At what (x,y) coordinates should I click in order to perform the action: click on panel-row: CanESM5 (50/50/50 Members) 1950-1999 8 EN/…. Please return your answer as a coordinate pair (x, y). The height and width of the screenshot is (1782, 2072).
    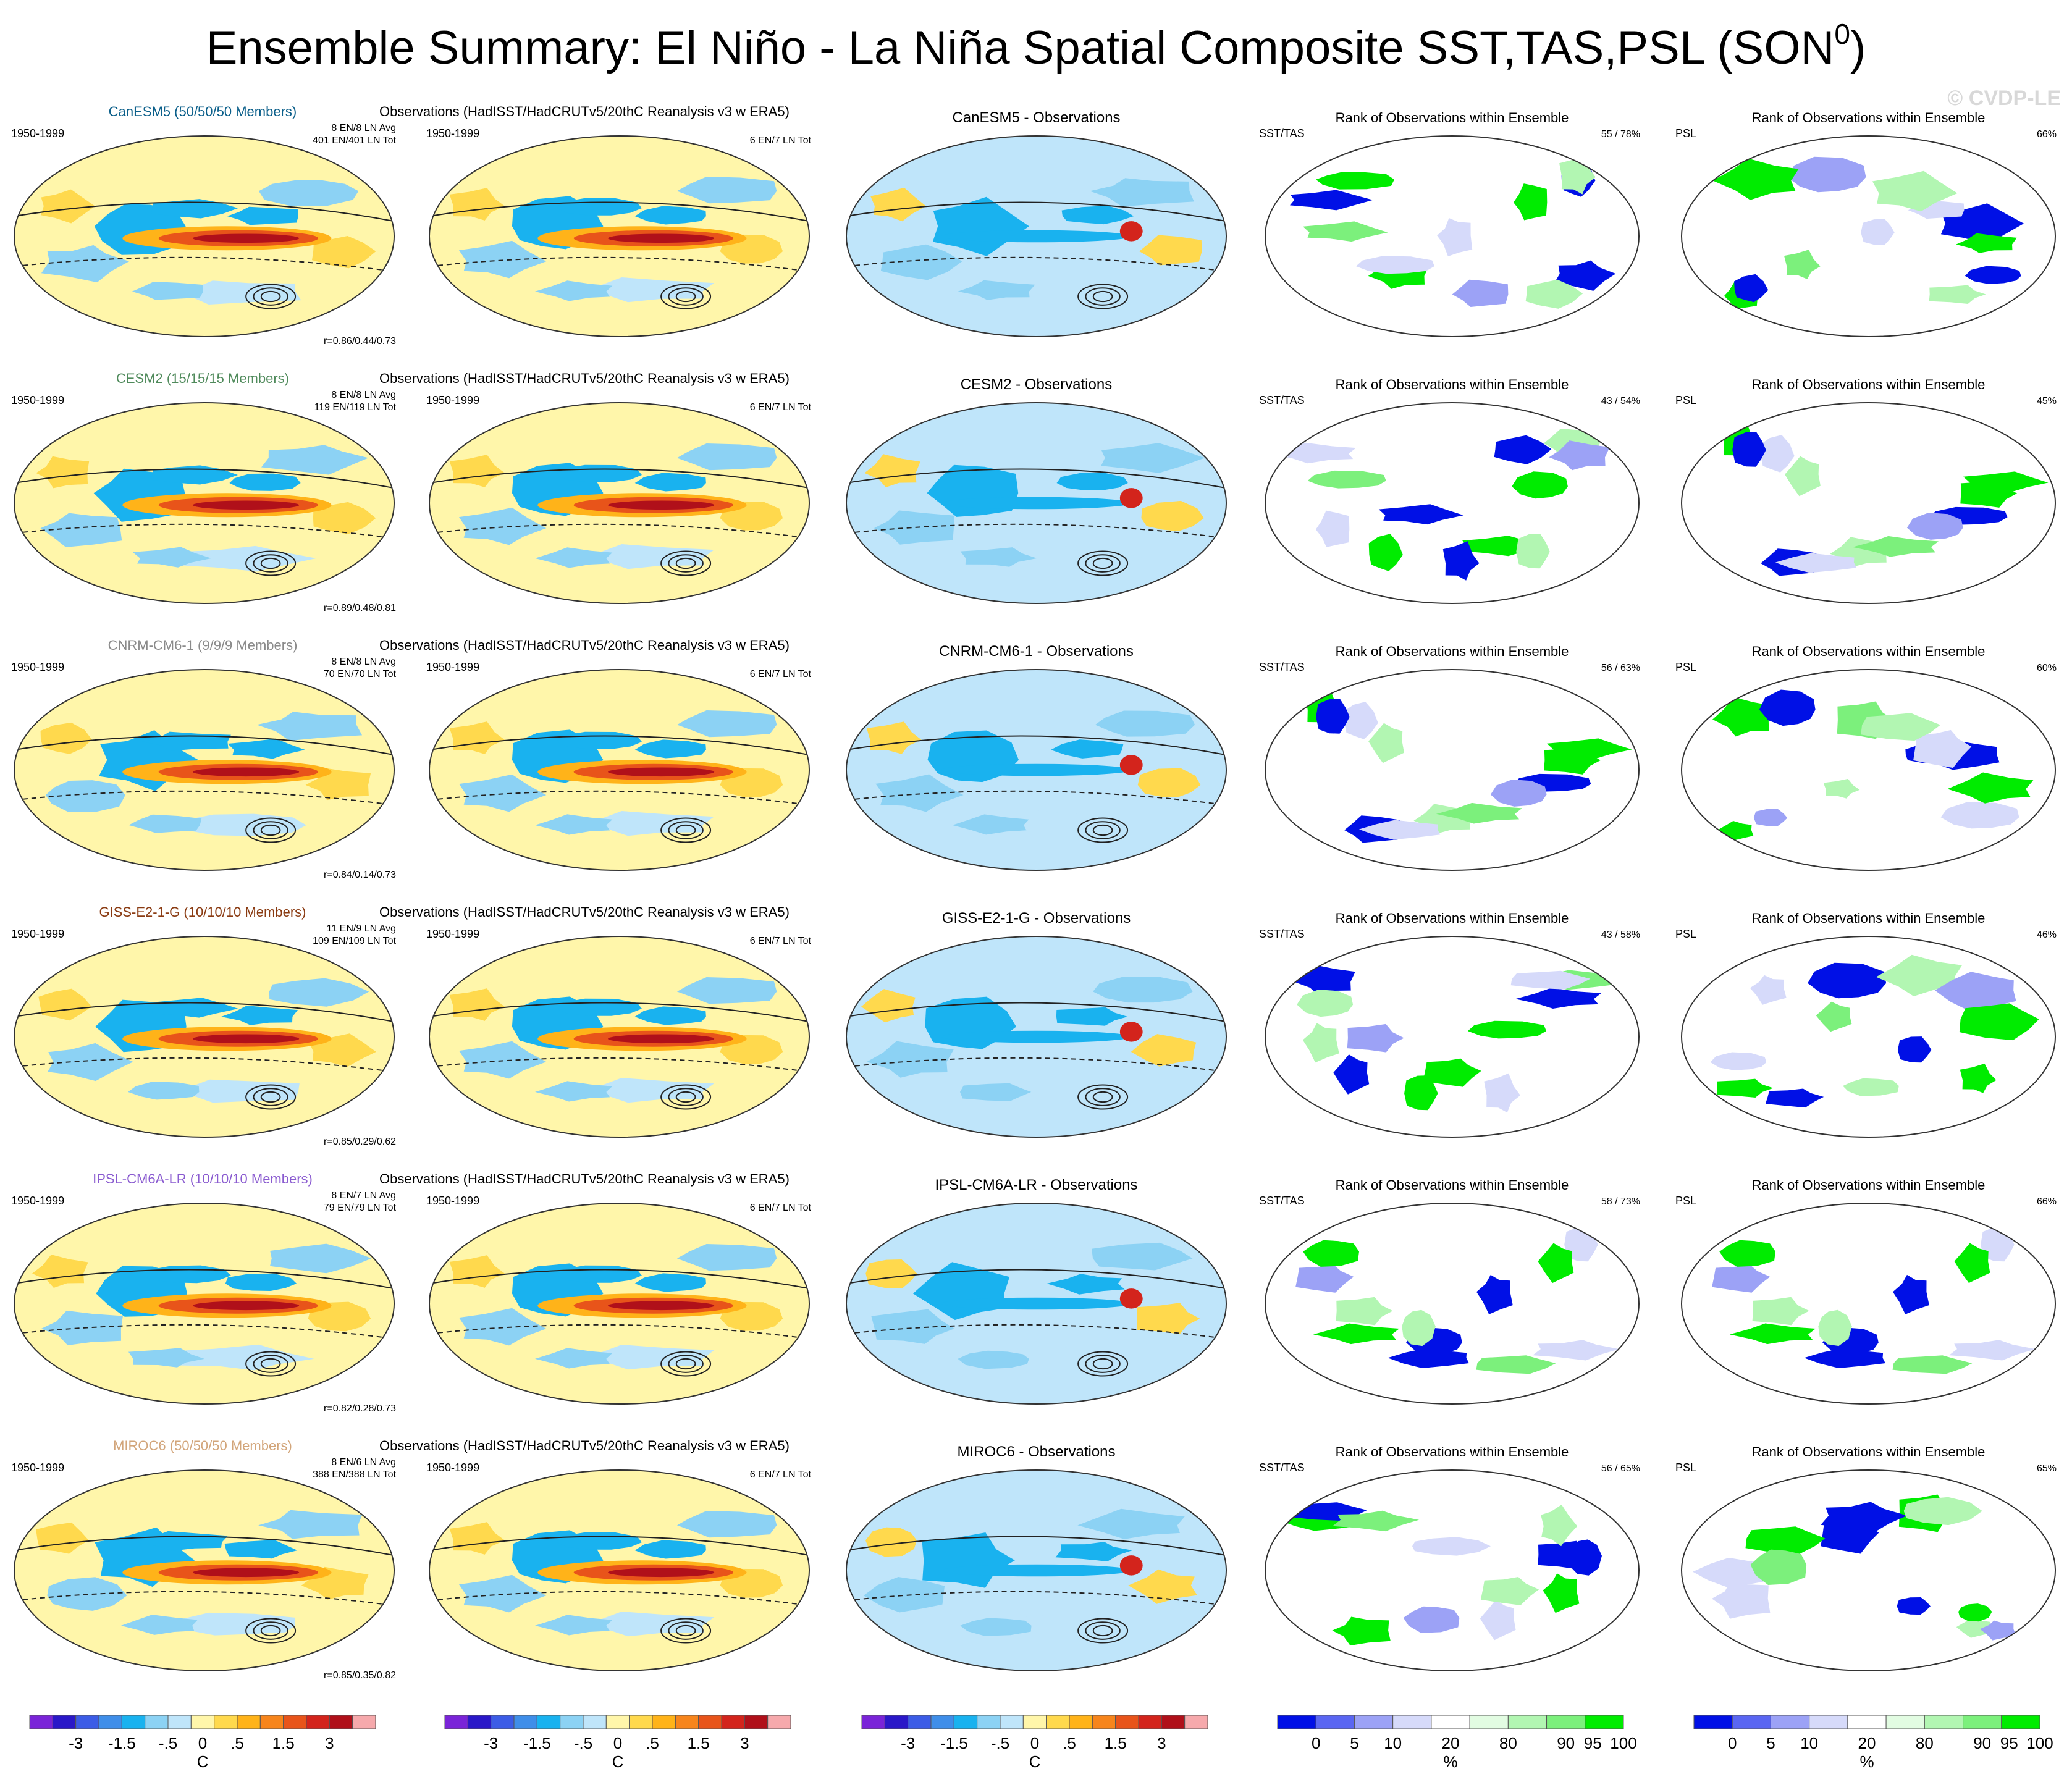
    Looking at the image, I should click on (1034, 225).